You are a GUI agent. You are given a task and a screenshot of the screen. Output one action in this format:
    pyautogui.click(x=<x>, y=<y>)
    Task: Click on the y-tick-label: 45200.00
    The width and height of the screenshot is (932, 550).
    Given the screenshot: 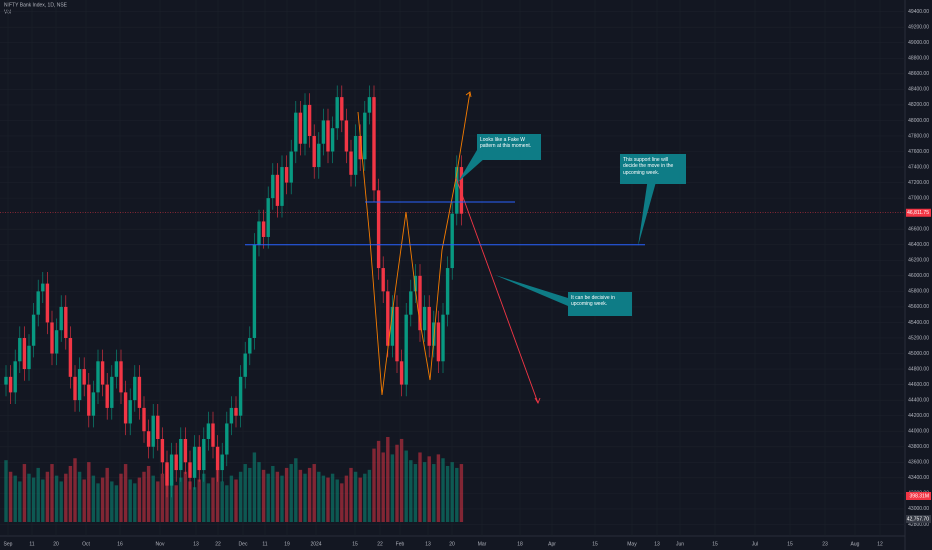 What is the action you would take?
    pyautogui.click(x=918, y=338)
    